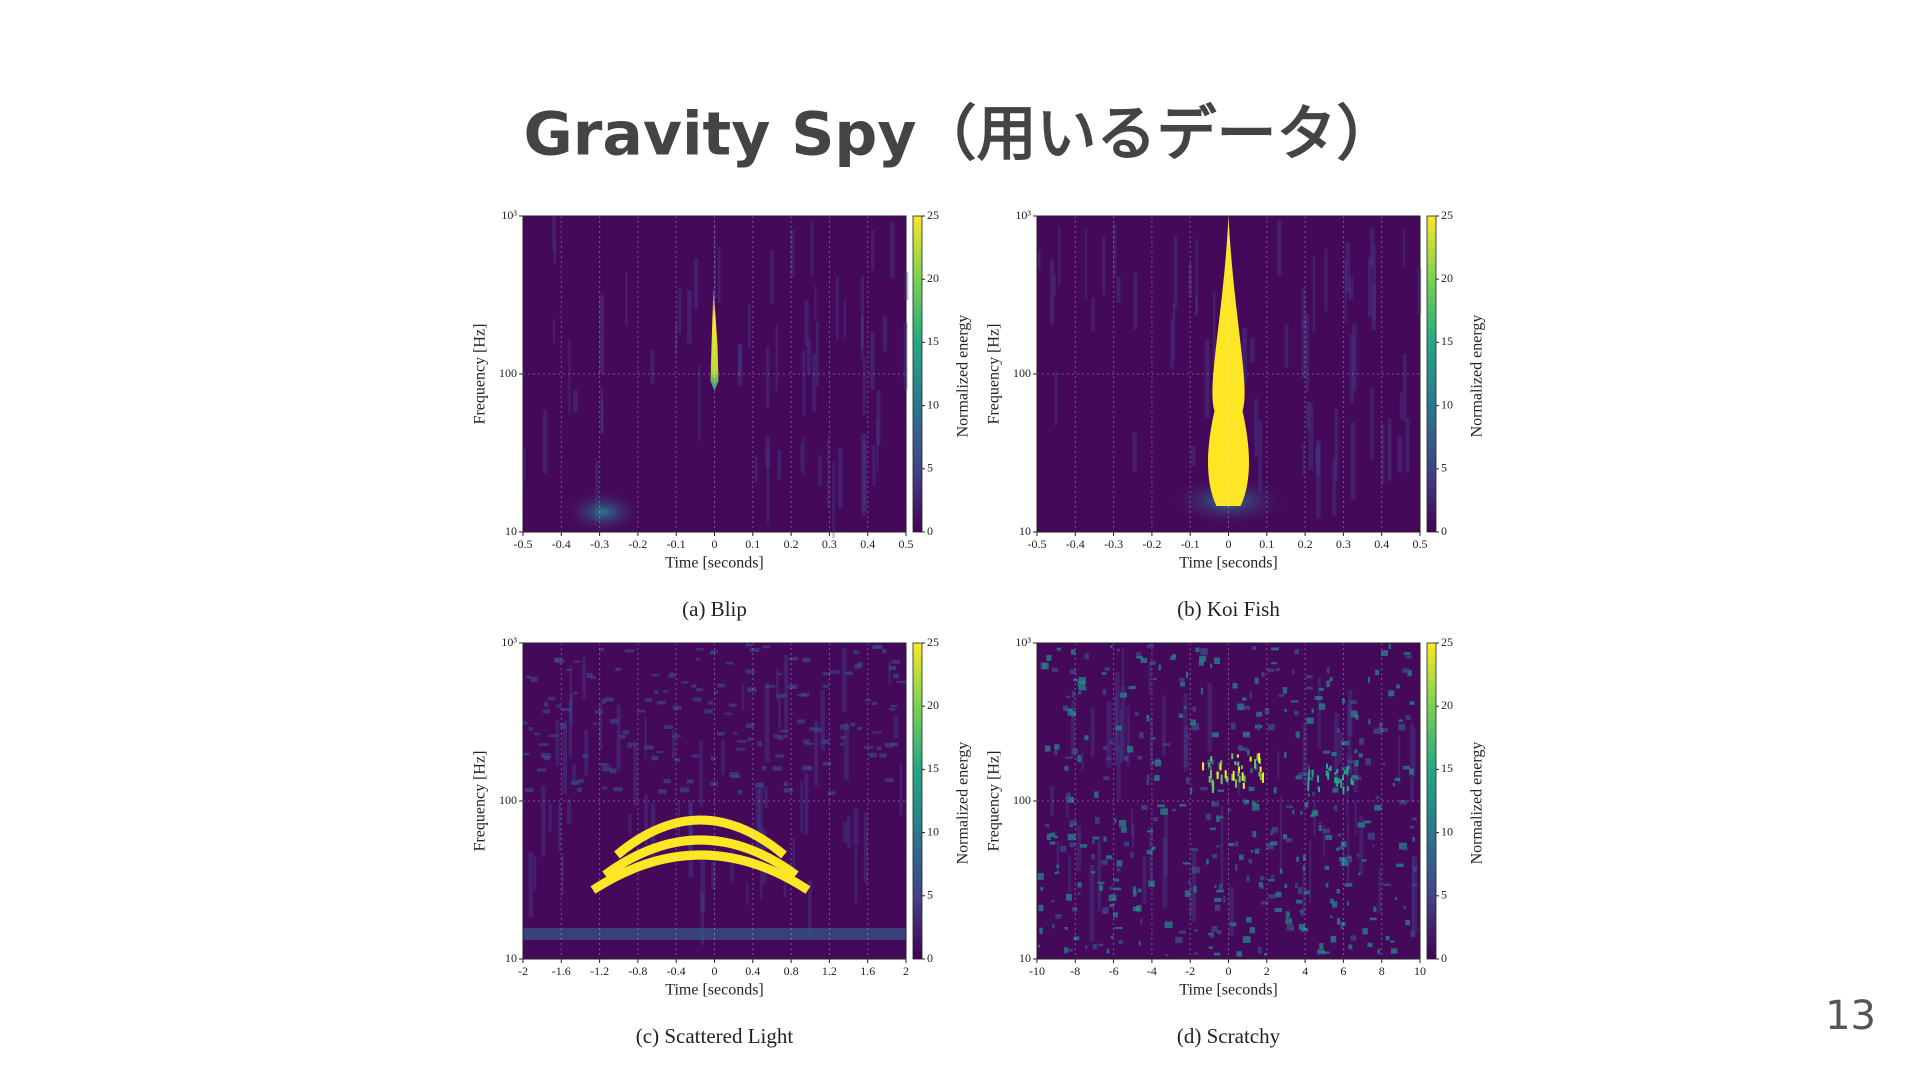 This screenshot has height=1080, width=1920. I want to click on colorbar-tick-label: 25, so click(933, 215).